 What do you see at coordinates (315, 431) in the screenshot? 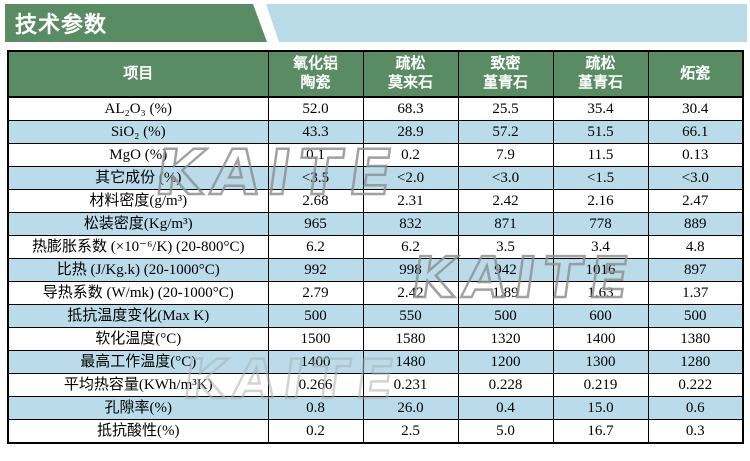
I see `table-cell: 0.2` at bounding box center [315, 431].